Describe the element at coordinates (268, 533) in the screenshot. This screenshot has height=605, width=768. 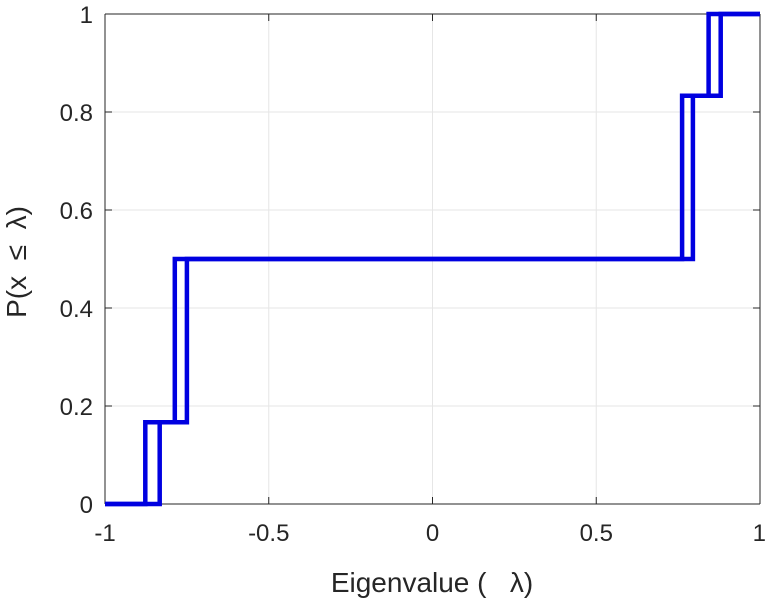
I see `x-tick-label: -0.5` at that location.